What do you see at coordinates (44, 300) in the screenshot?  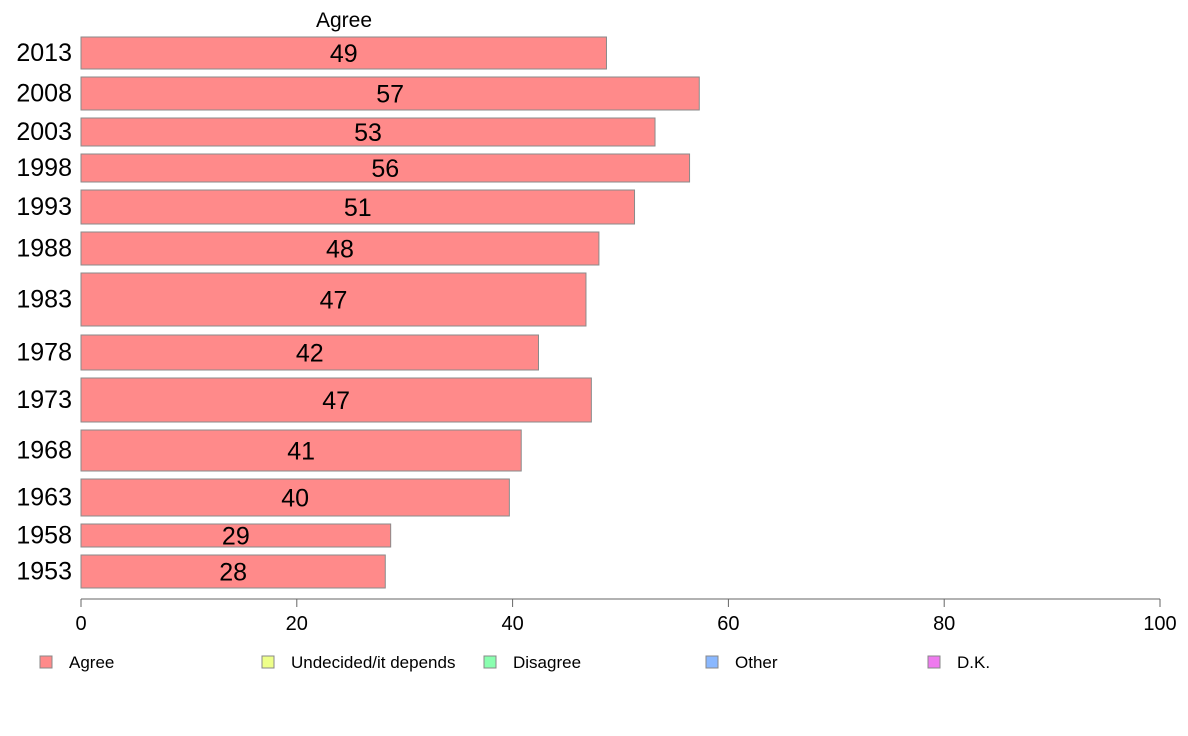 I see `year-label: 1983` at bounding box center [44, 300].